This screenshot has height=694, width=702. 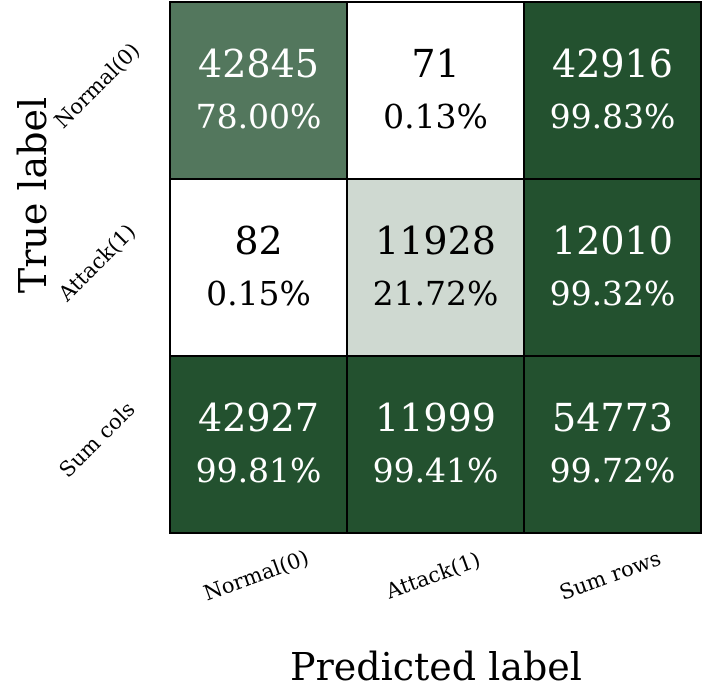 I want to click on cell-percent-r0-c2: 99.83%, so click(x=613, y=116).